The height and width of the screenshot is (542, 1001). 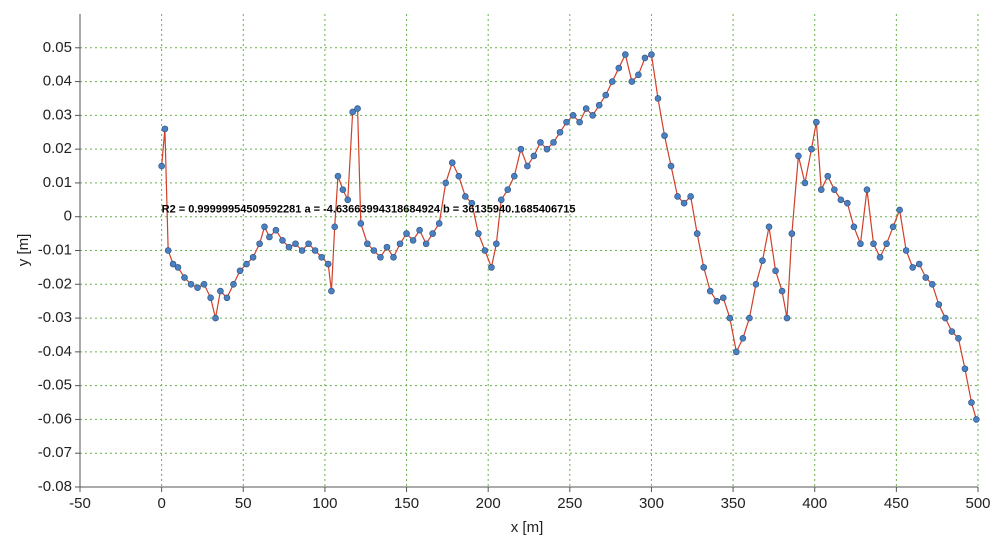 I want to click on x-tick-label: 400, so click(x=814, y=503).